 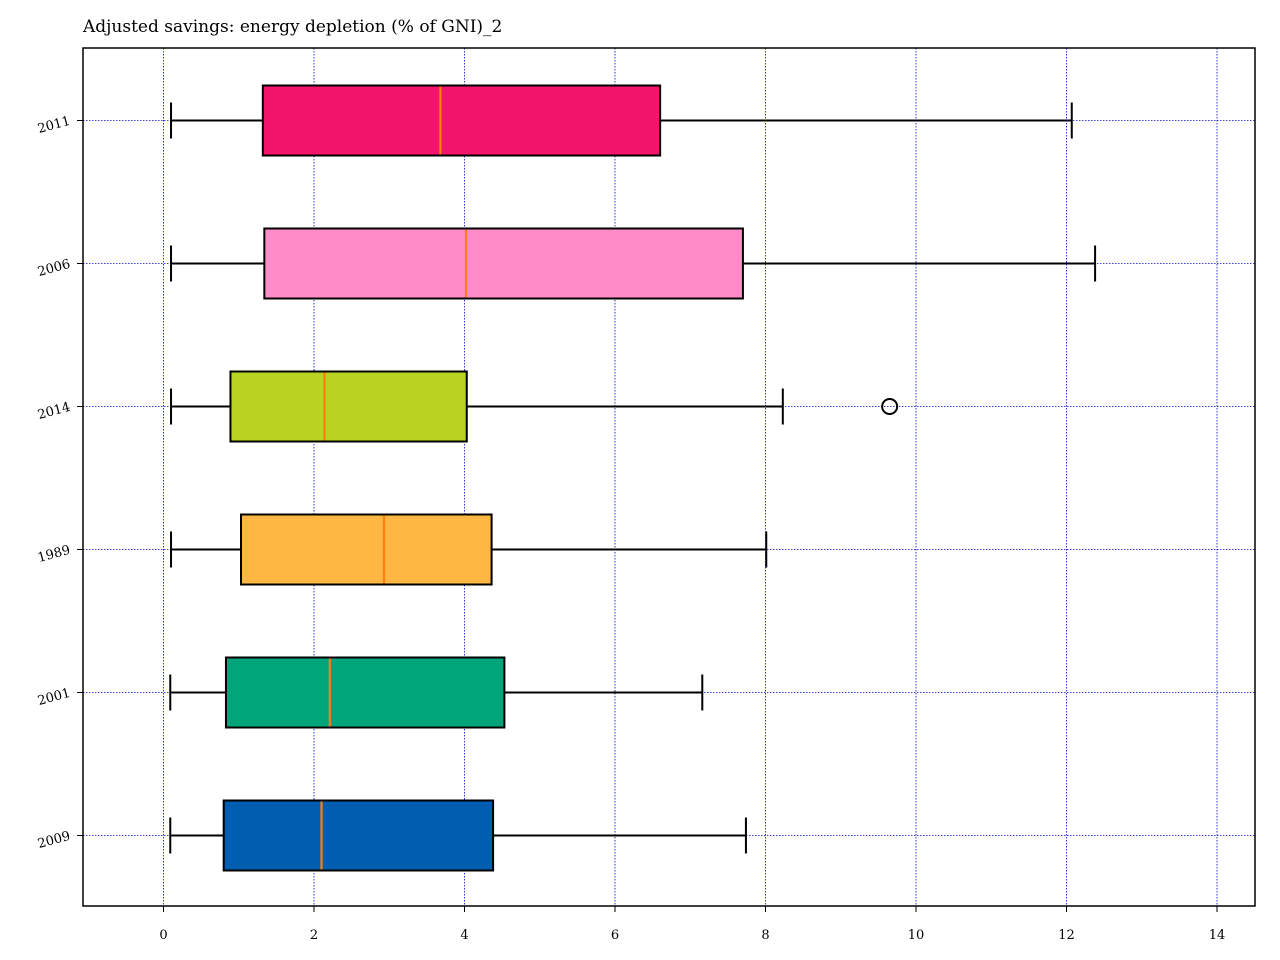 I want to click on y-tick-label: 2014, so click(x=54, y=411).